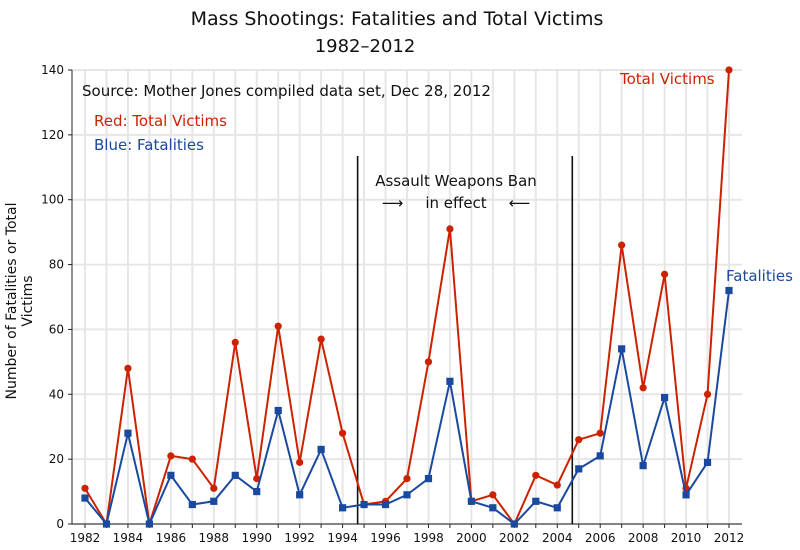 The image size is (800, 550). Describe the element at coordinates (759, 276) in the screenshot. I see `end-label-fatalities: Fatalities` at that location.